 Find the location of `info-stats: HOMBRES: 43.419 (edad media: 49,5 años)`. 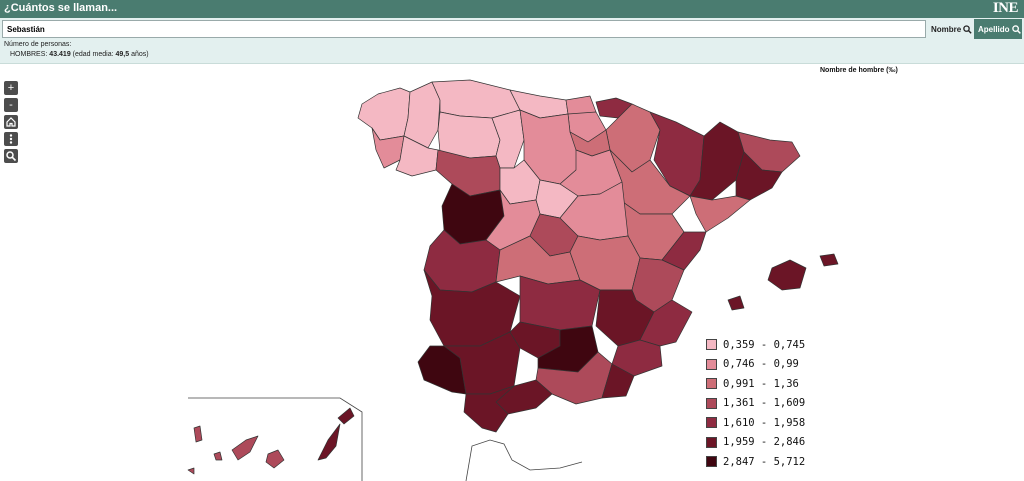

info-stats: HOMBRES: 43.419 (edad media: 49,5 años) is located at coordinates (79, 54).